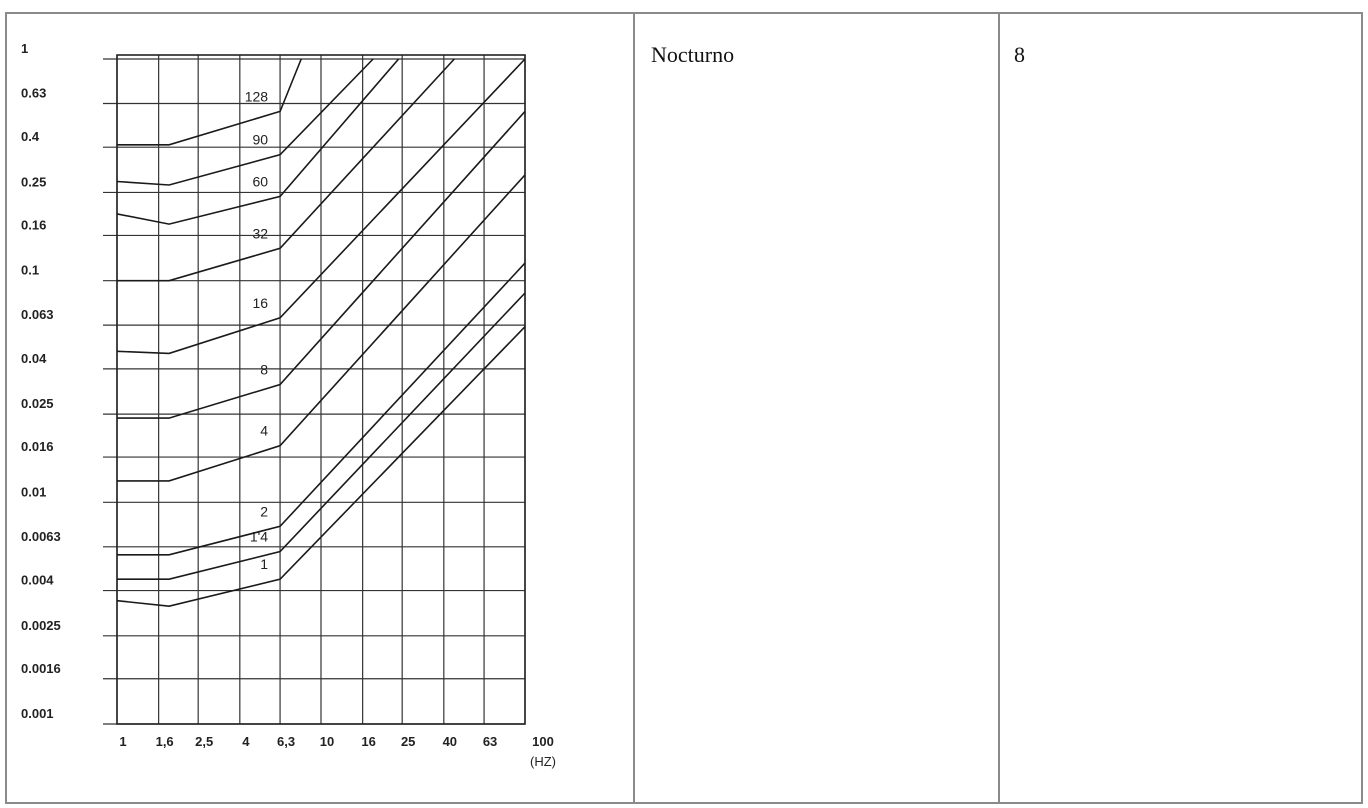 The image size is (1368, 808). What do you see at coordinates (24, 48) in the screenshot?
I see `y-tick-label: 1` at bounding box center [24, 48].